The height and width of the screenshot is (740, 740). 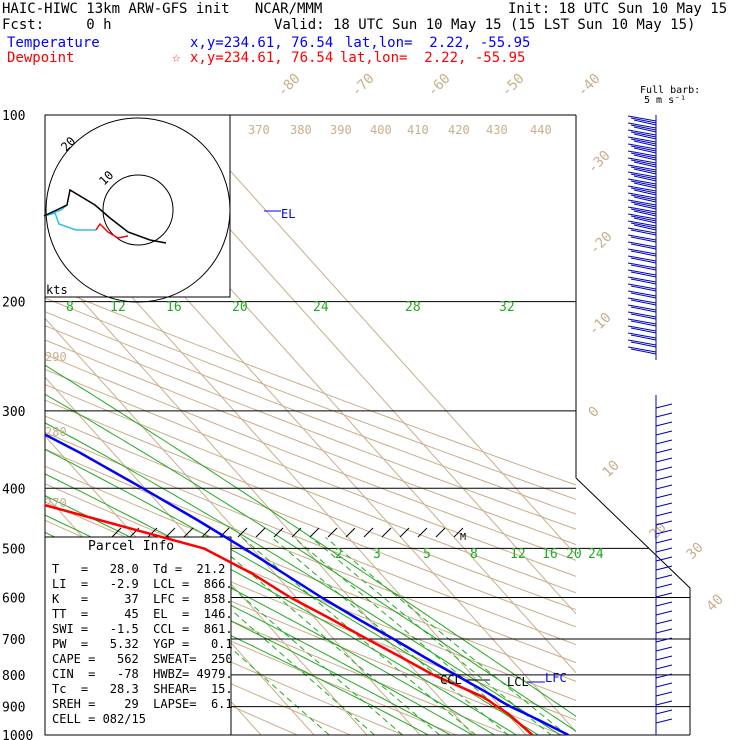 What do you see at coordinates (118, 307) in the screenshot?
I see `moist-adiabat-label: 12` at bounding box center [118, 307].